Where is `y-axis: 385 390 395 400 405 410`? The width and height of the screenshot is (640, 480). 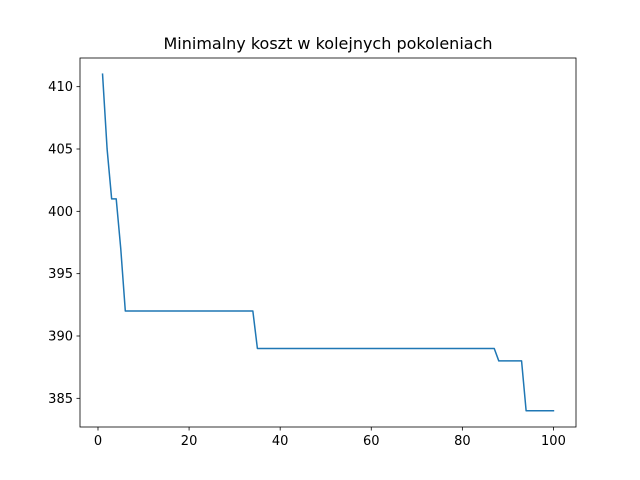
y-axis: 385 390 395 400 405 410 is located at coordinates (64, 243).